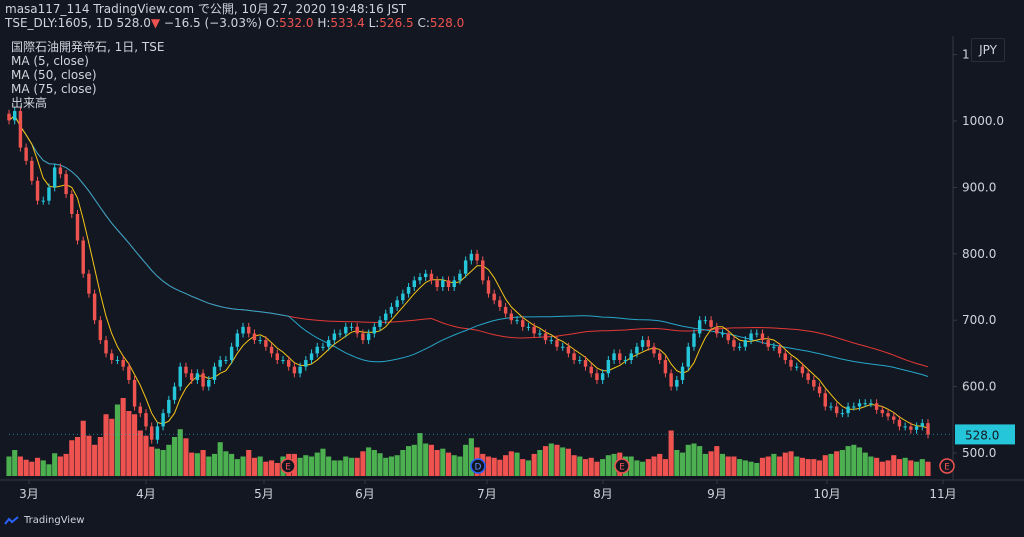  I want to click on legend-title: 国際石油開発帝石, 1日, TSE, so click(88, 47).